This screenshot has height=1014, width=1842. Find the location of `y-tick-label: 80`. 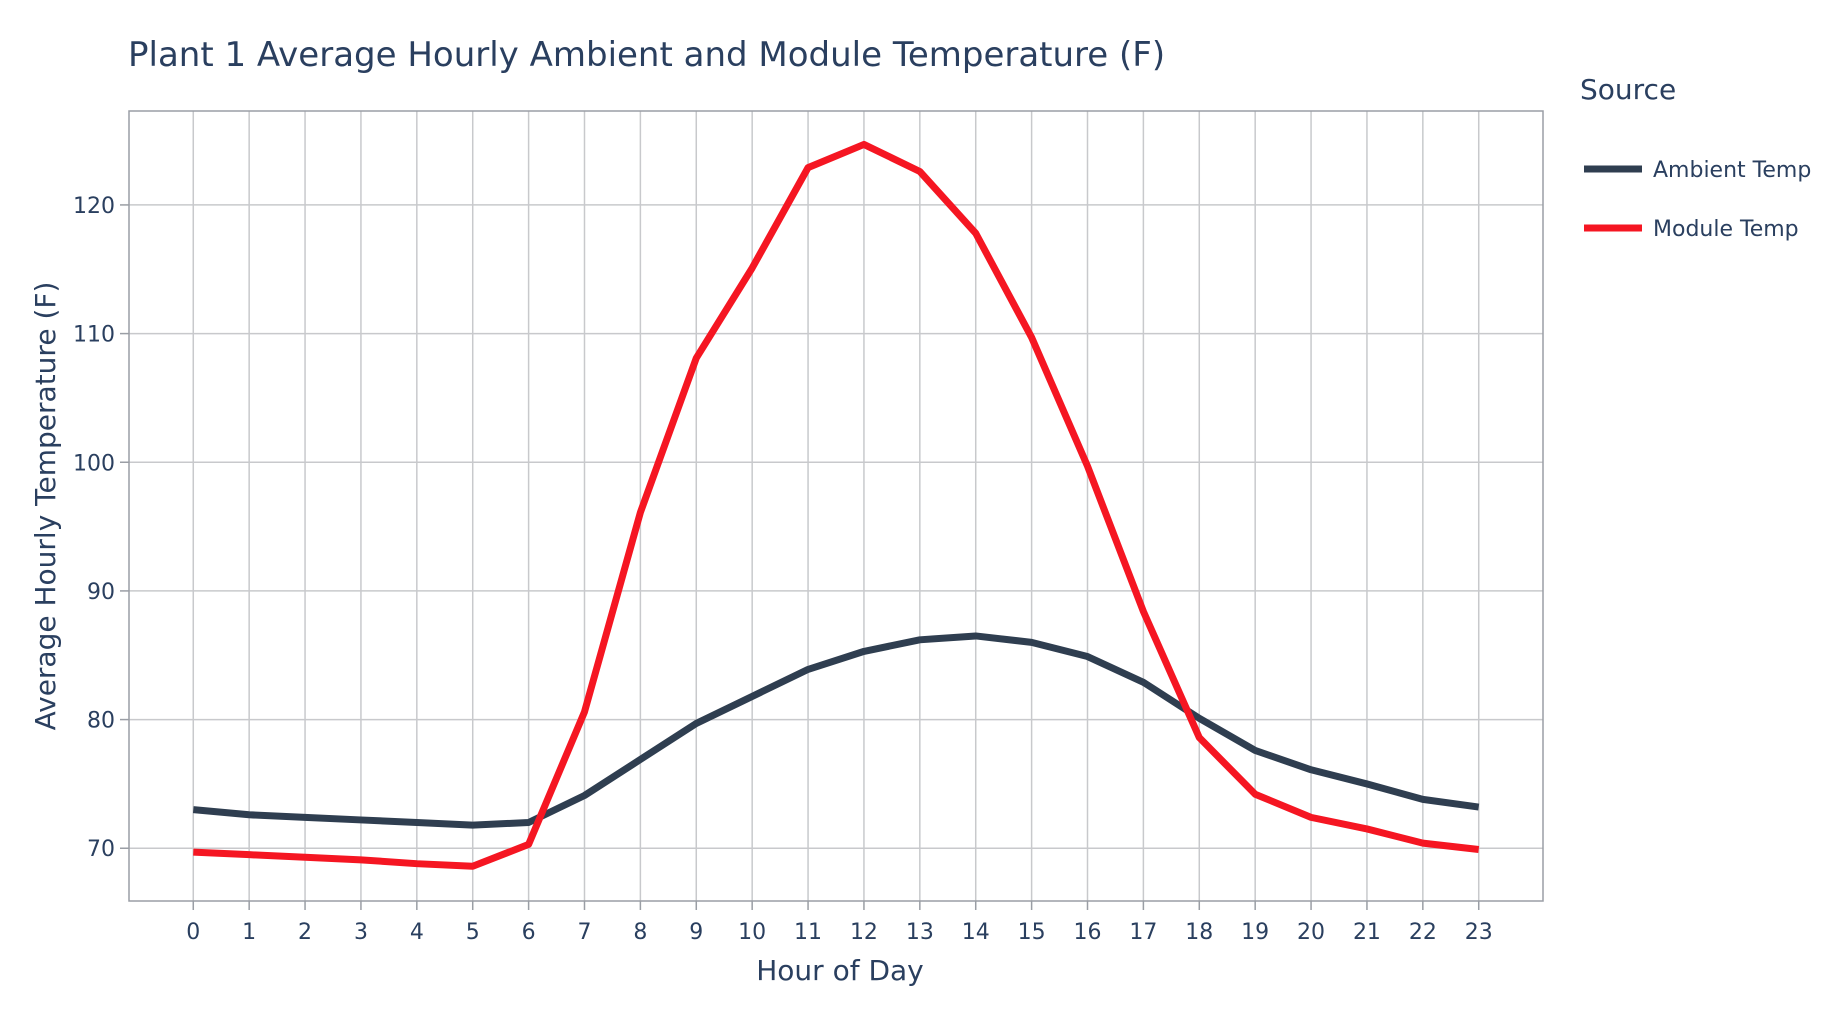

y-tick-label: 80 is located at coordinates (101, 721).